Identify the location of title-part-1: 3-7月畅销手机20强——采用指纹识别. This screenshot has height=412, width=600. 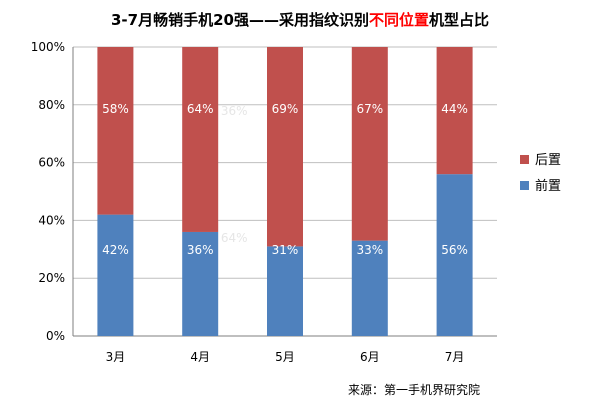
(240, 20).